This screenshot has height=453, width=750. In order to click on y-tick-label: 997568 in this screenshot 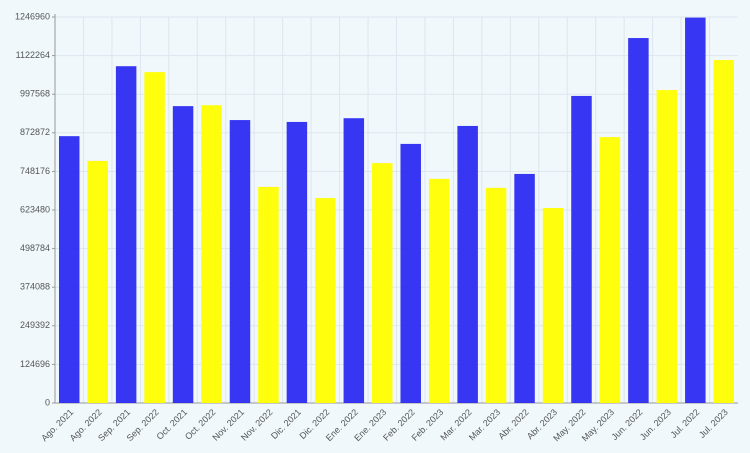, I will do `click(35, 94)`.